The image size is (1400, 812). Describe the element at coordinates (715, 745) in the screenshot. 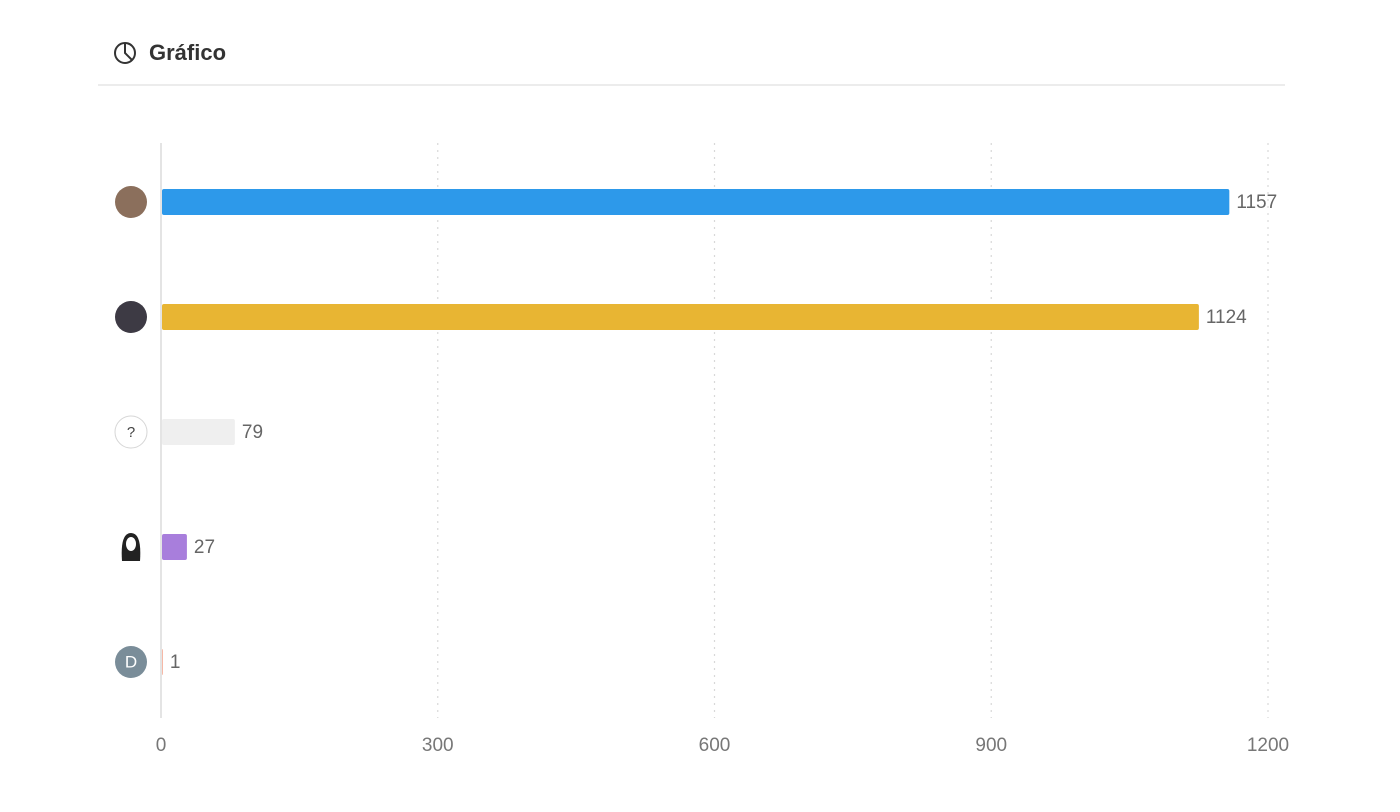

I see `x-tick-label: 600` at that location.